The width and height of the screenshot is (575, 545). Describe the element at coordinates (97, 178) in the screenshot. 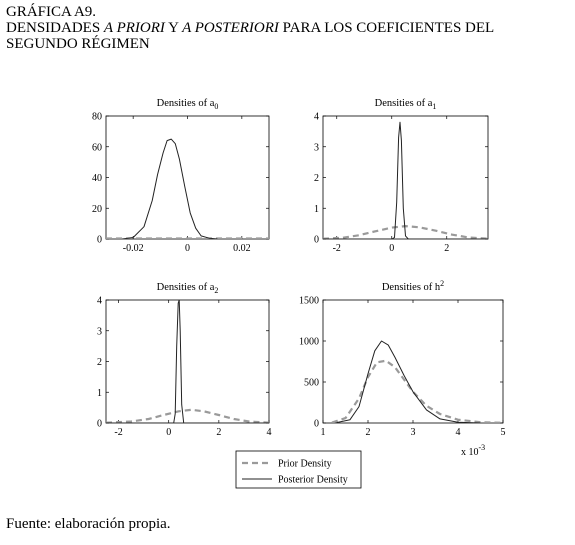

I see `y-tick-label: 40` at that location.